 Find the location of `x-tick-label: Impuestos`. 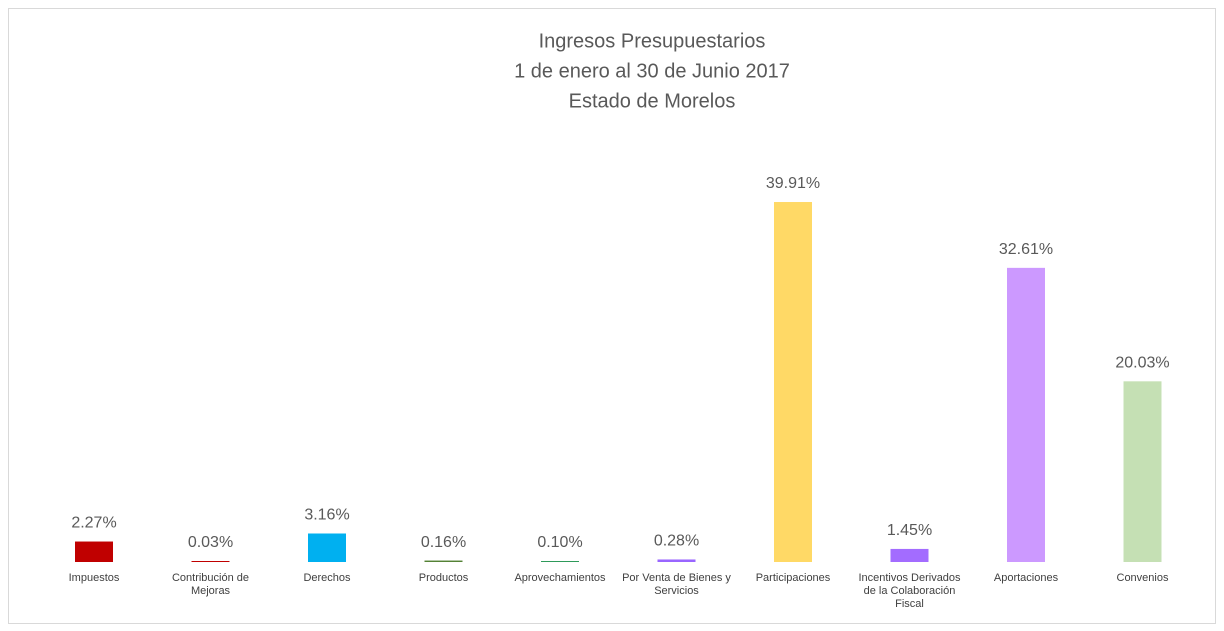

x-tick-label: Impuestos is located at coordinates (94, 578).